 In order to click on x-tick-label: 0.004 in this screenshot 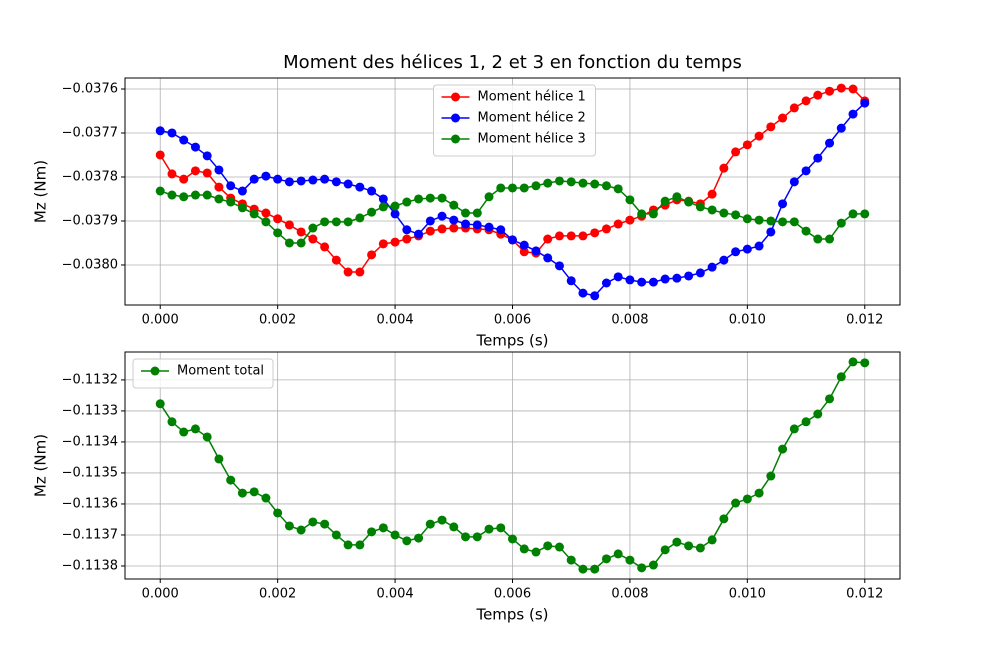, I will do `click(394, 320)`.